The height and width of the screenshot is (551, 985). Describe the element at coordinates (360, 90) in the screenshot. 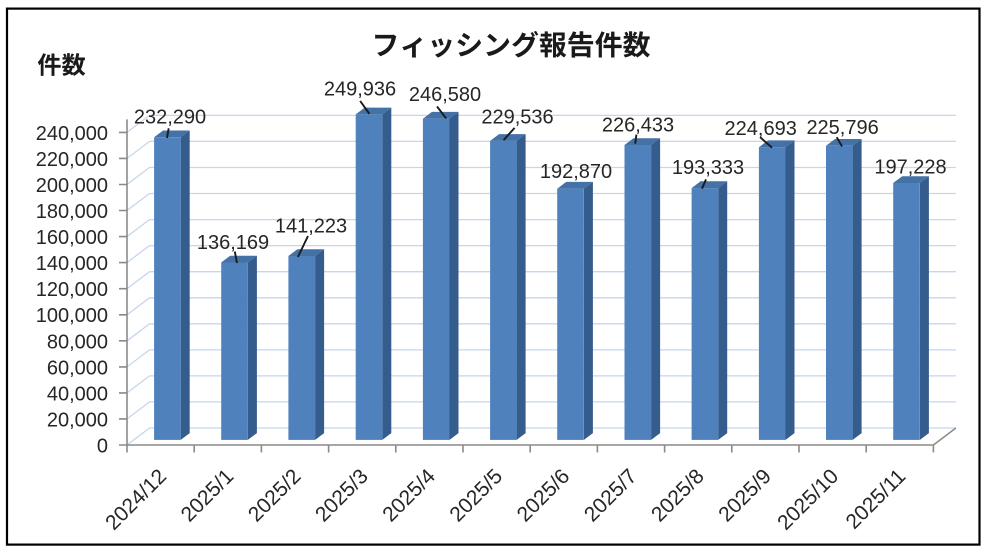

I see `svg-text: 249,936` at that location.